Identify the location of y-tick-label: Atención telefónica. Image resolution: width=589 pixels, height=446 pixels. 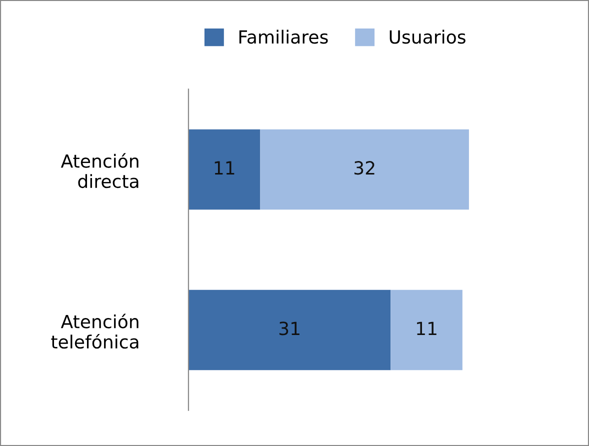
(94, 331).